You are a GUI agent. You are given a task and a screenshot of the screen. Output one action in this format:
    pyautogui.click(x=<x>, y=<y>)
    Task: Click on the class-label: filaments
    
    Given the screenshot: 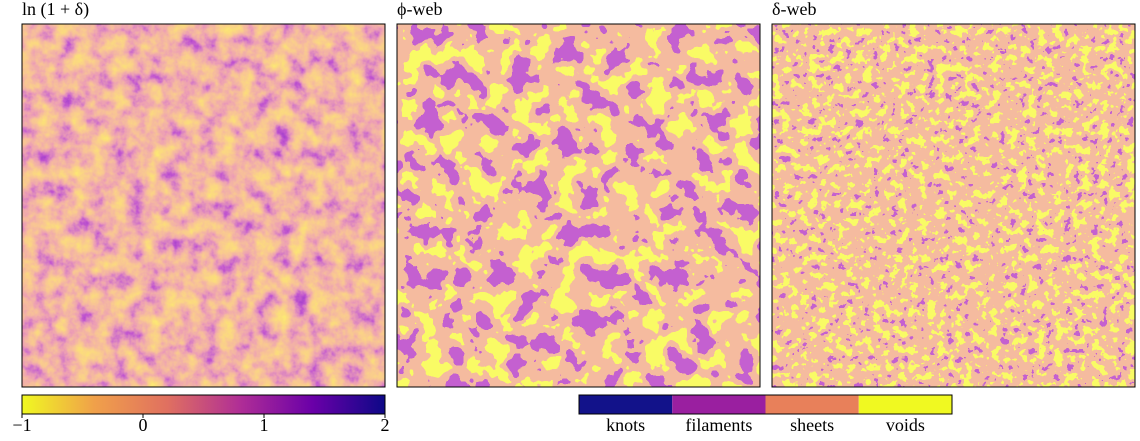 What is the action you would take?
    pyautogui.click(x=718, y=425)
    